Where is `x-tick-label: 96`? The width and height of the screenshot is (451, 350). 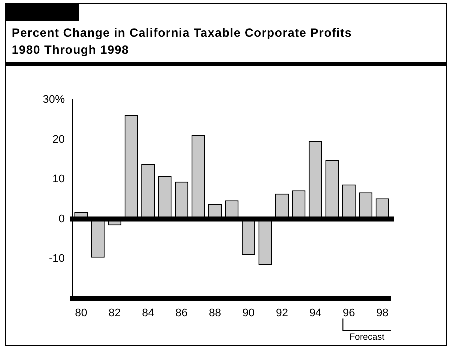
x-tick-label: 96 is located at coordinates (349, 313).